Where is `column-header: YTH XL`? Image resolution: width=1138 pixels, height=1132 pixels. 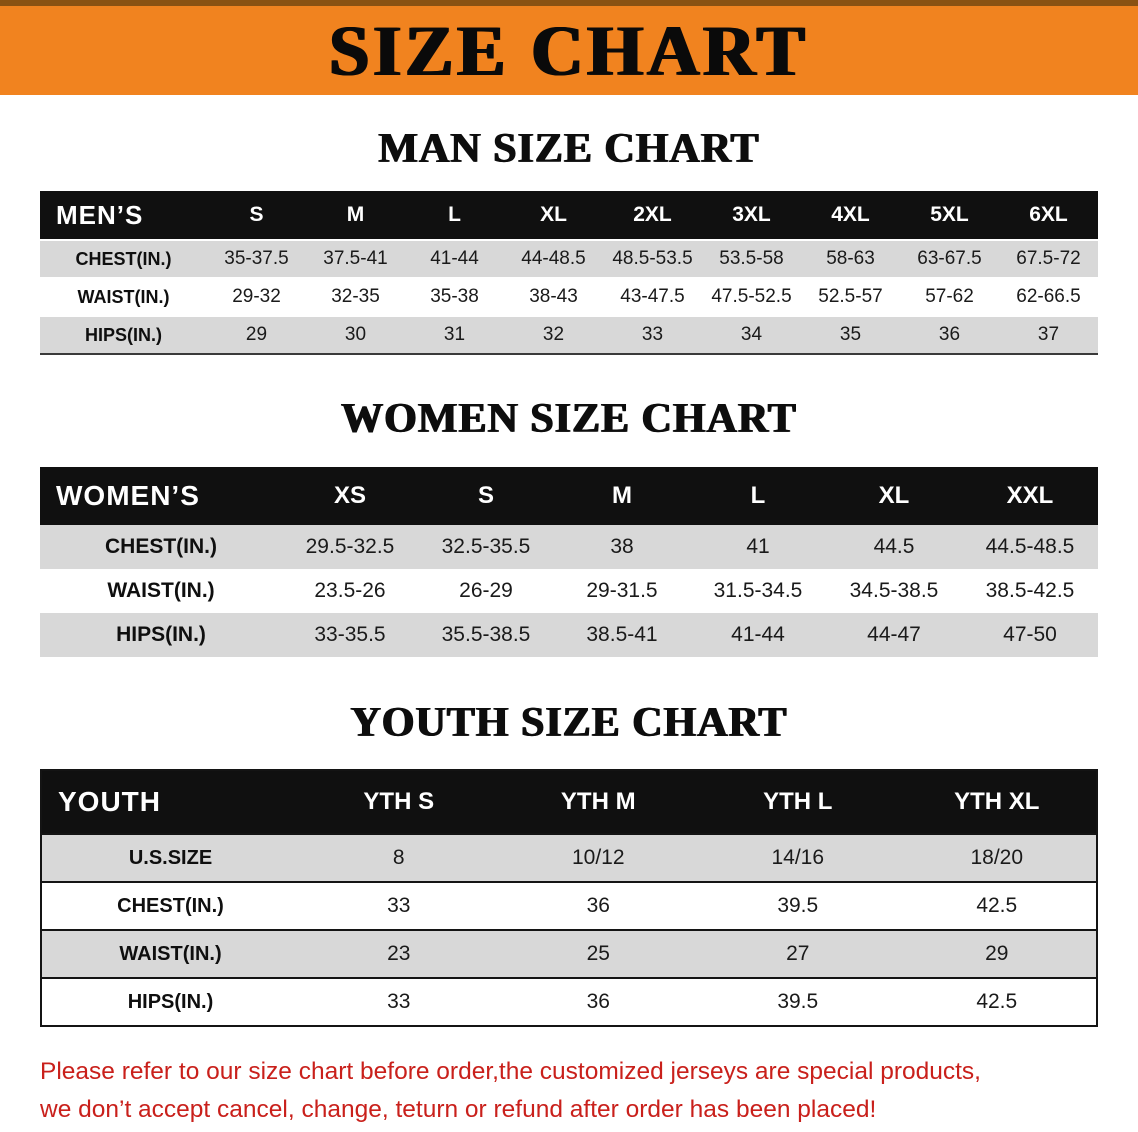
column-header: YTH XL is located at coordinates (997, 802).